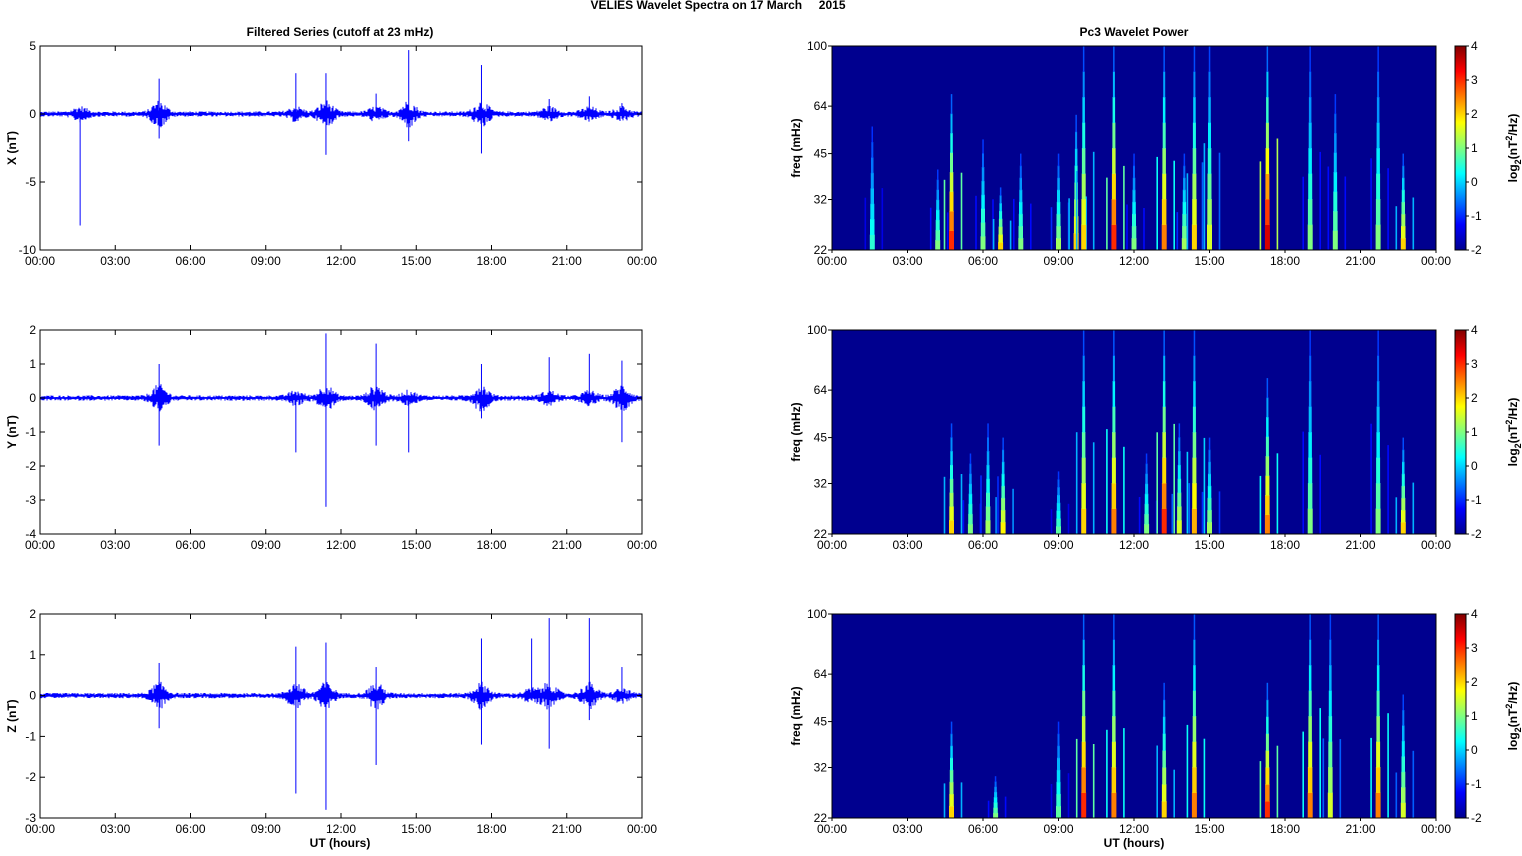  I want to click on heatmap-events, so click(1179, 432).